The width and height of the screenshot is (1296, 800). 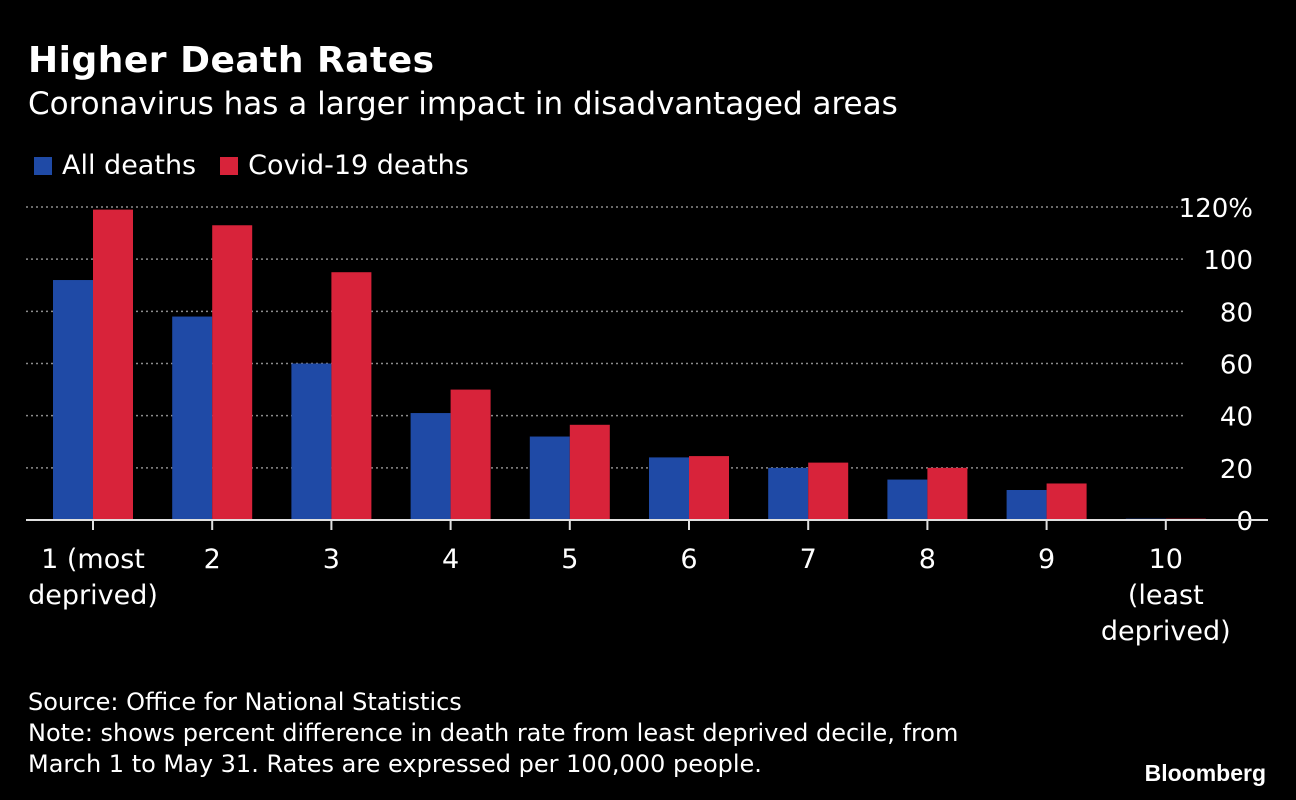 I want to click on x-tick-label: 7, so click(x=808, y=559).